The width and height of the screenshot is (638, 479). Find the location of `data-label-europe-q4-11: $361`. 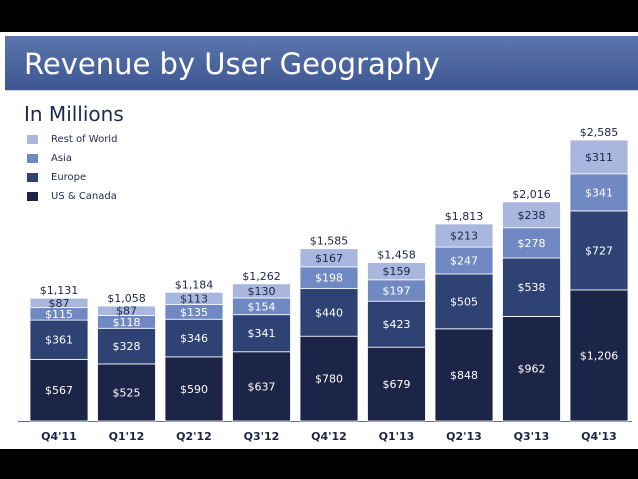

data-label-europe-q4-11: $361 is located at coordinates (59, 340).